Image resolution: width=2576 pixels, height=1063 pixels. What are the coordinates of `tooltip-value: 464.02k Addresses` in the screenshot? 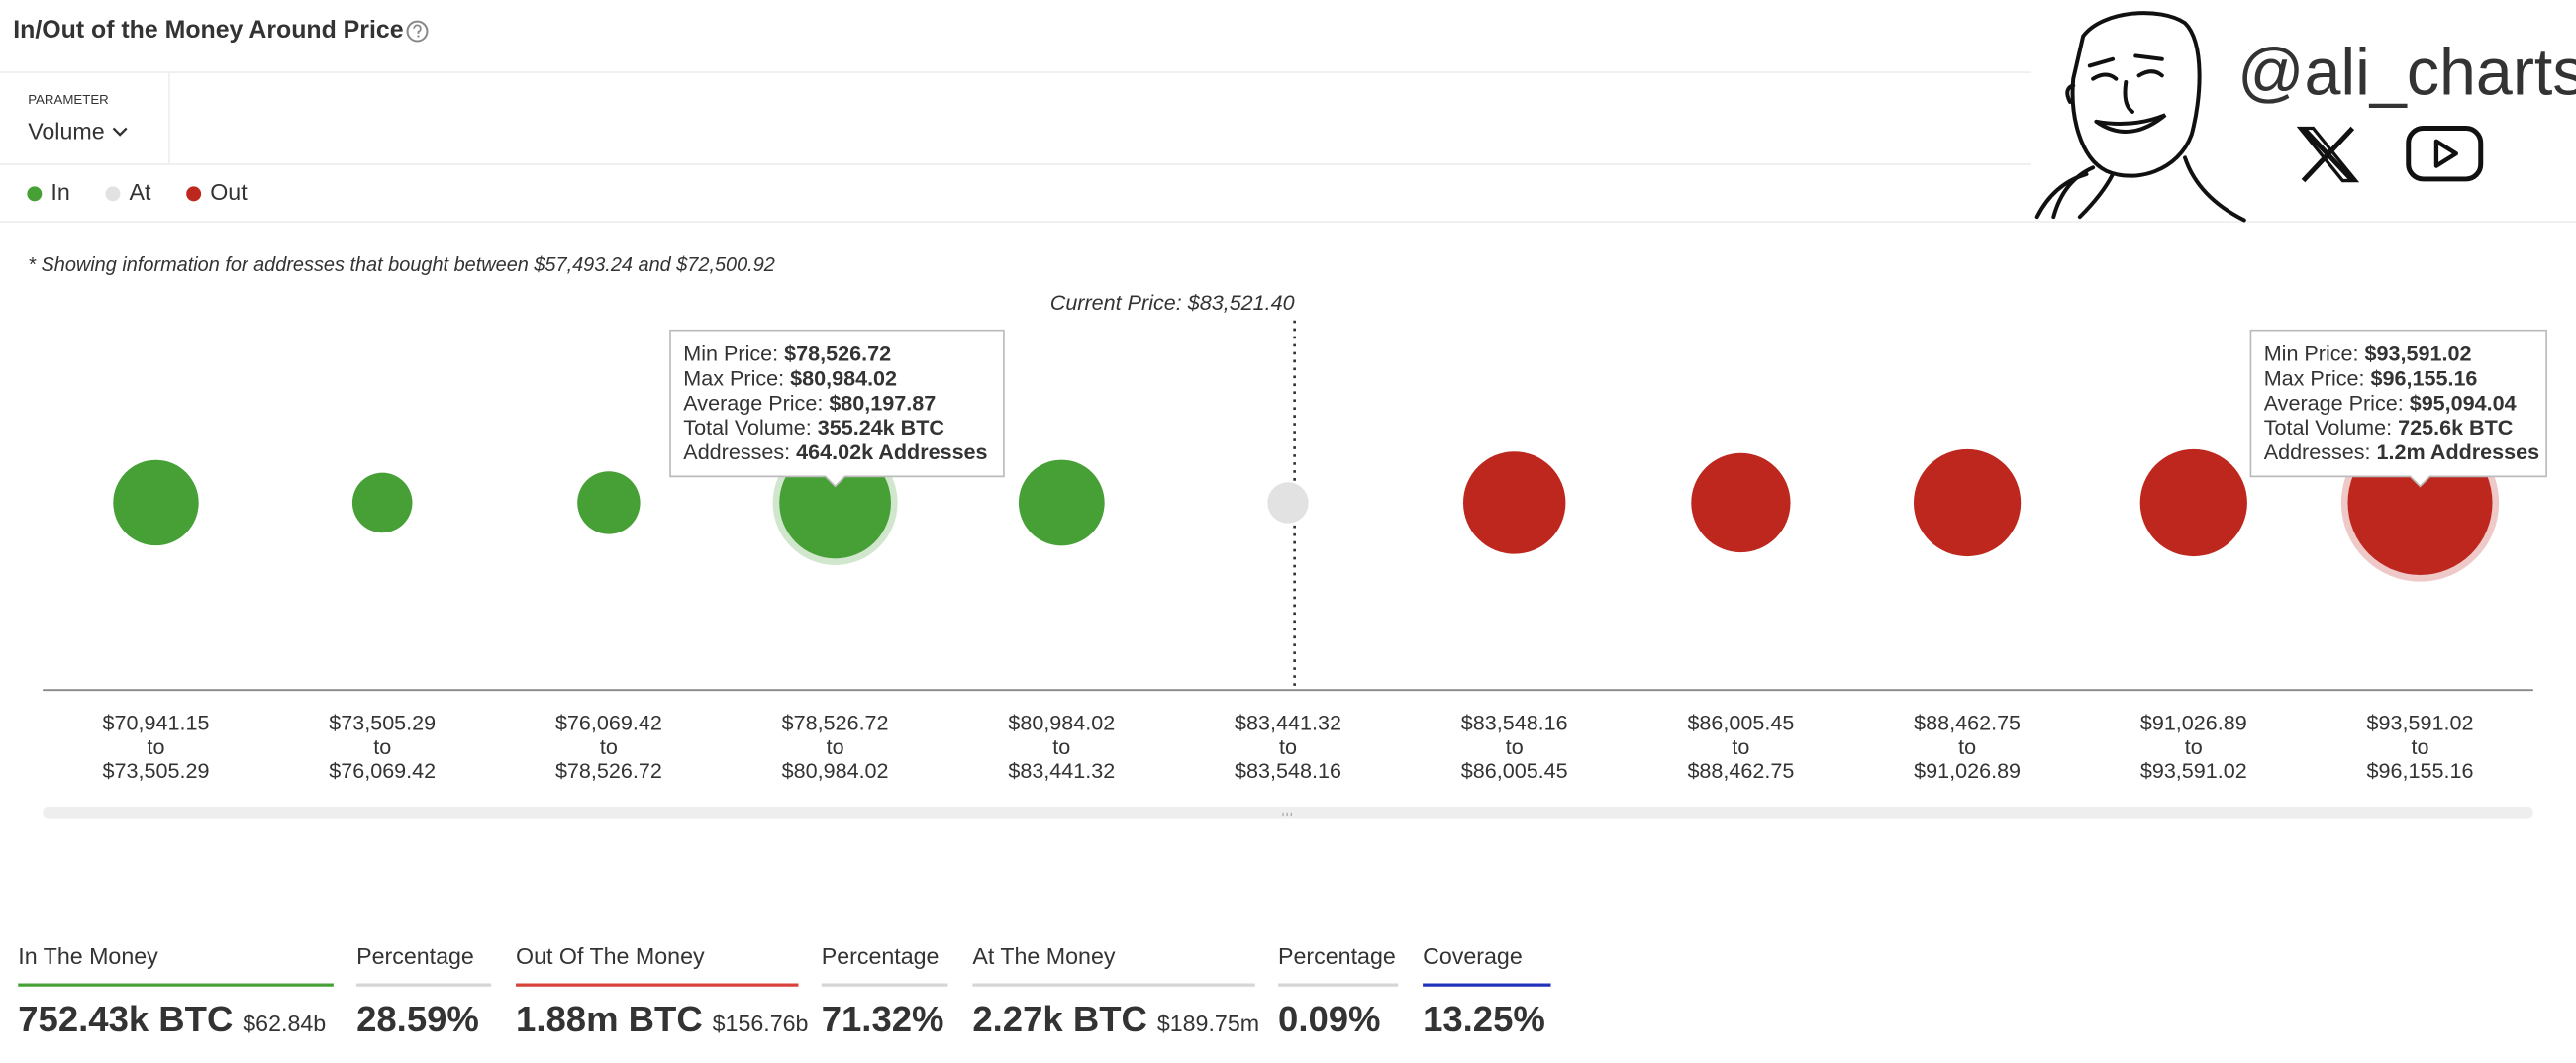 It's located at (891, 451).